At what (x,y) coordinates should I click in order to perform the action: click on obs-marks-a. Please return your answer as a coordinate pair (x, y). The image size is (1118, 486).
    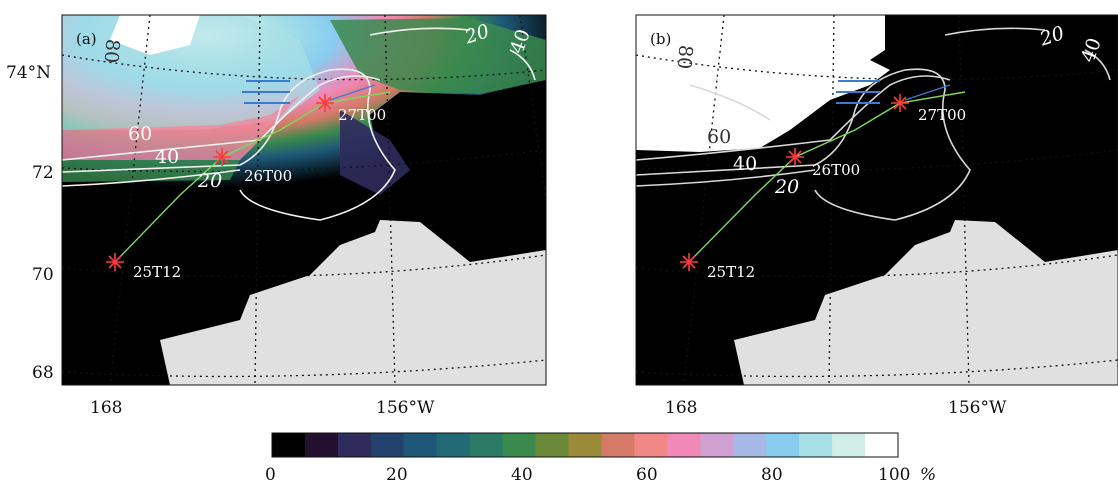
    Looking at the image, I should click on (266, 92).